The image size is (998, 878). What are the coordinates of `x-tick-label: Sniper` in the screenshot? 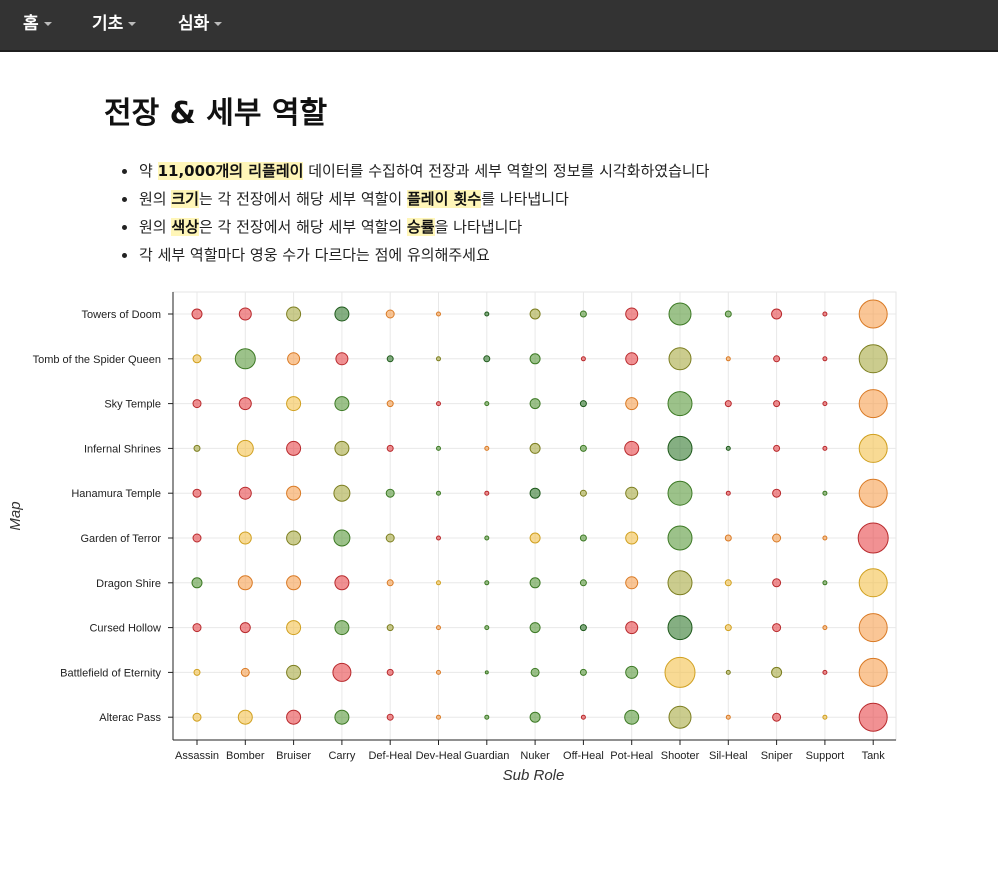 It's located at (777, 756).